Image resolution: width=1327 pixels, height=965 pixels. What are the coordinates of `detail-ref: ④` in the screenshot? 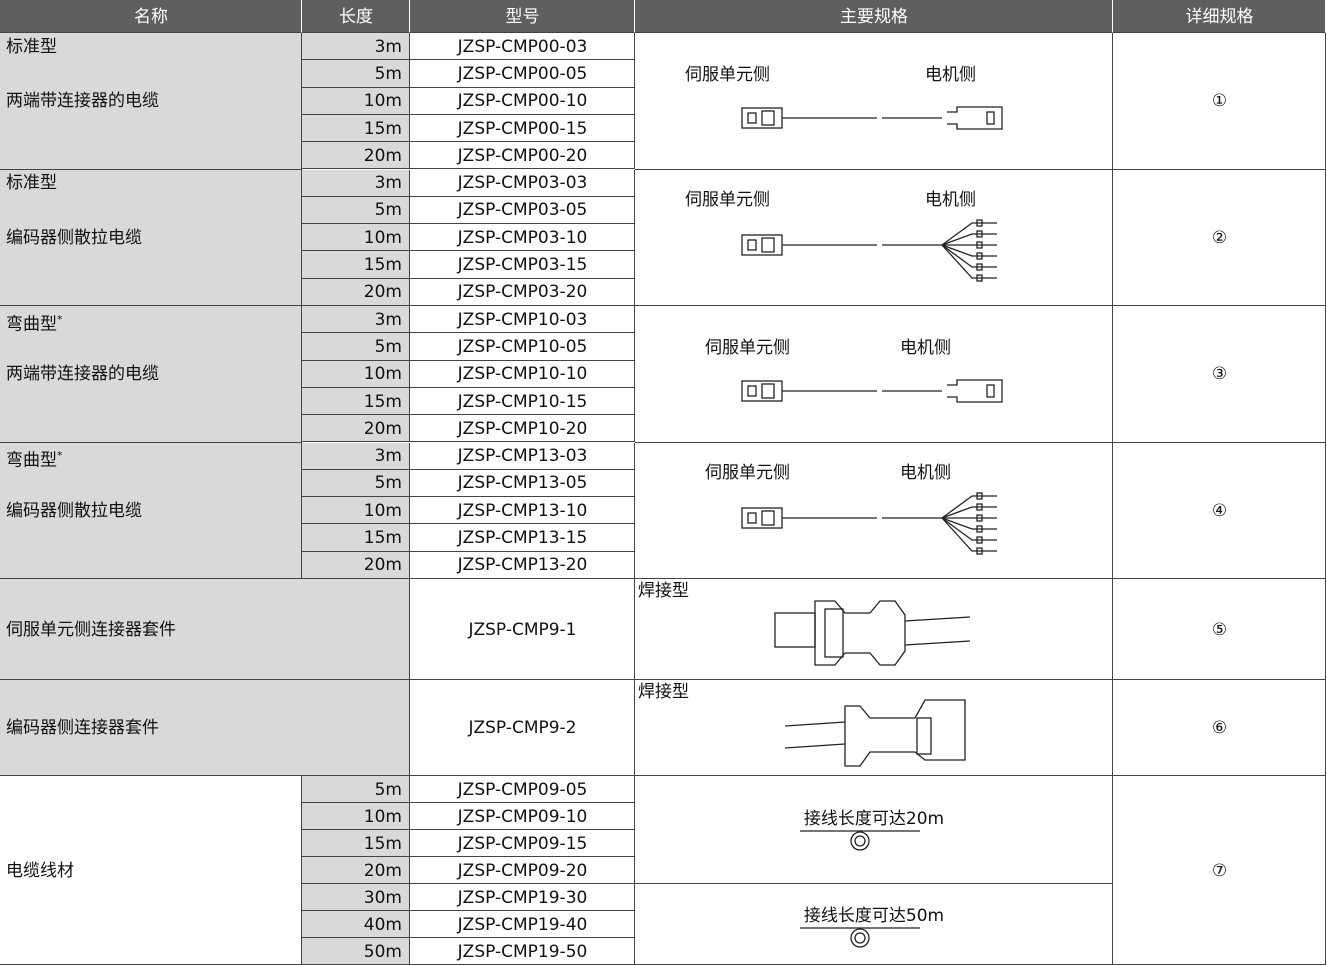 It's located at (1219, 510).